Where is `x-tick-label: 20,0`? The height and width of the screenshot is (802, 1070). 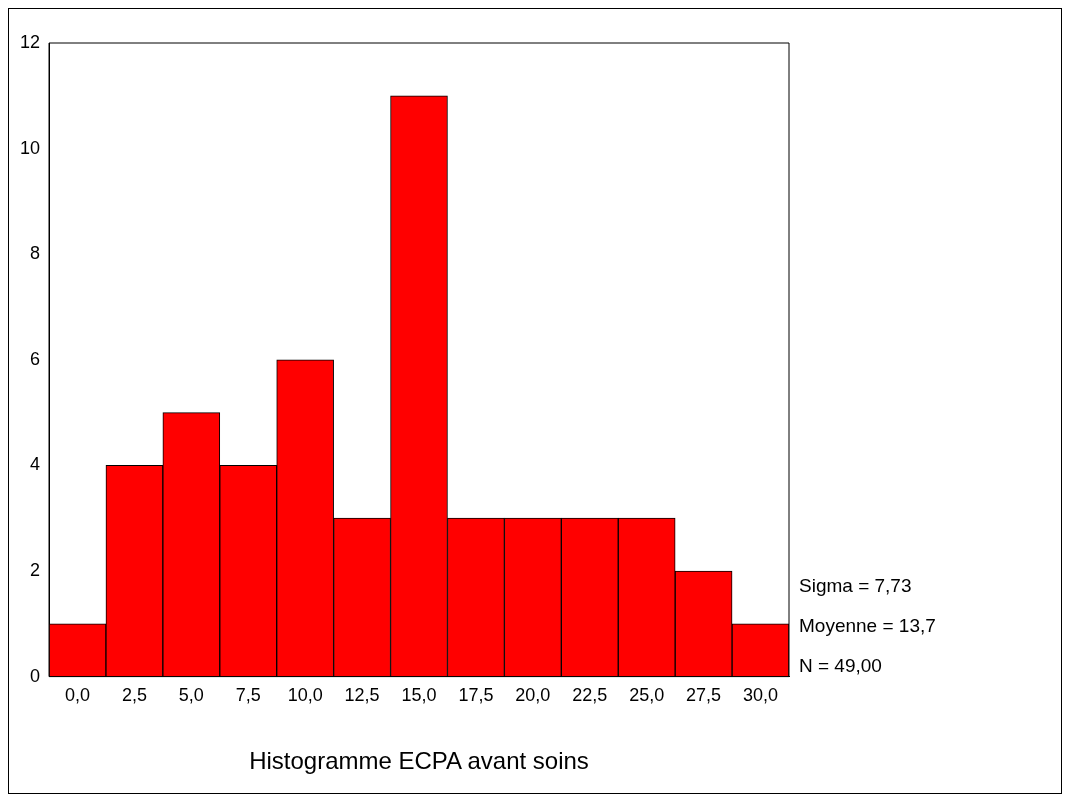 x-tick-label: 20,0 is located at coordinates (533, 695).